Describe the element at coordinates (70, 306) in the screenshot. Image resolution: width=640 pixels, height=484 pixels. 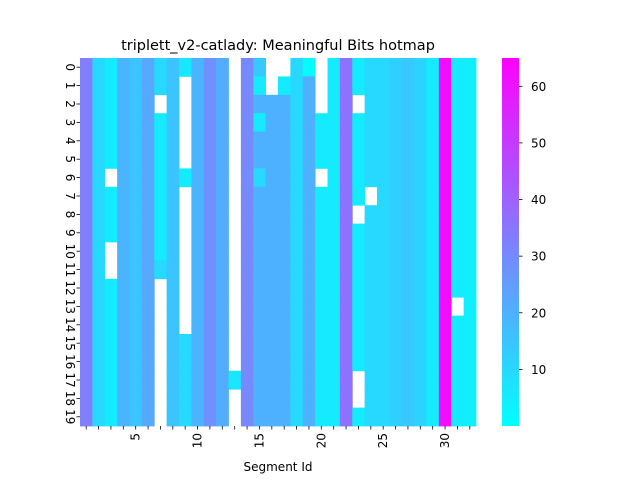
I see `y-tick-label: 13` at that location.